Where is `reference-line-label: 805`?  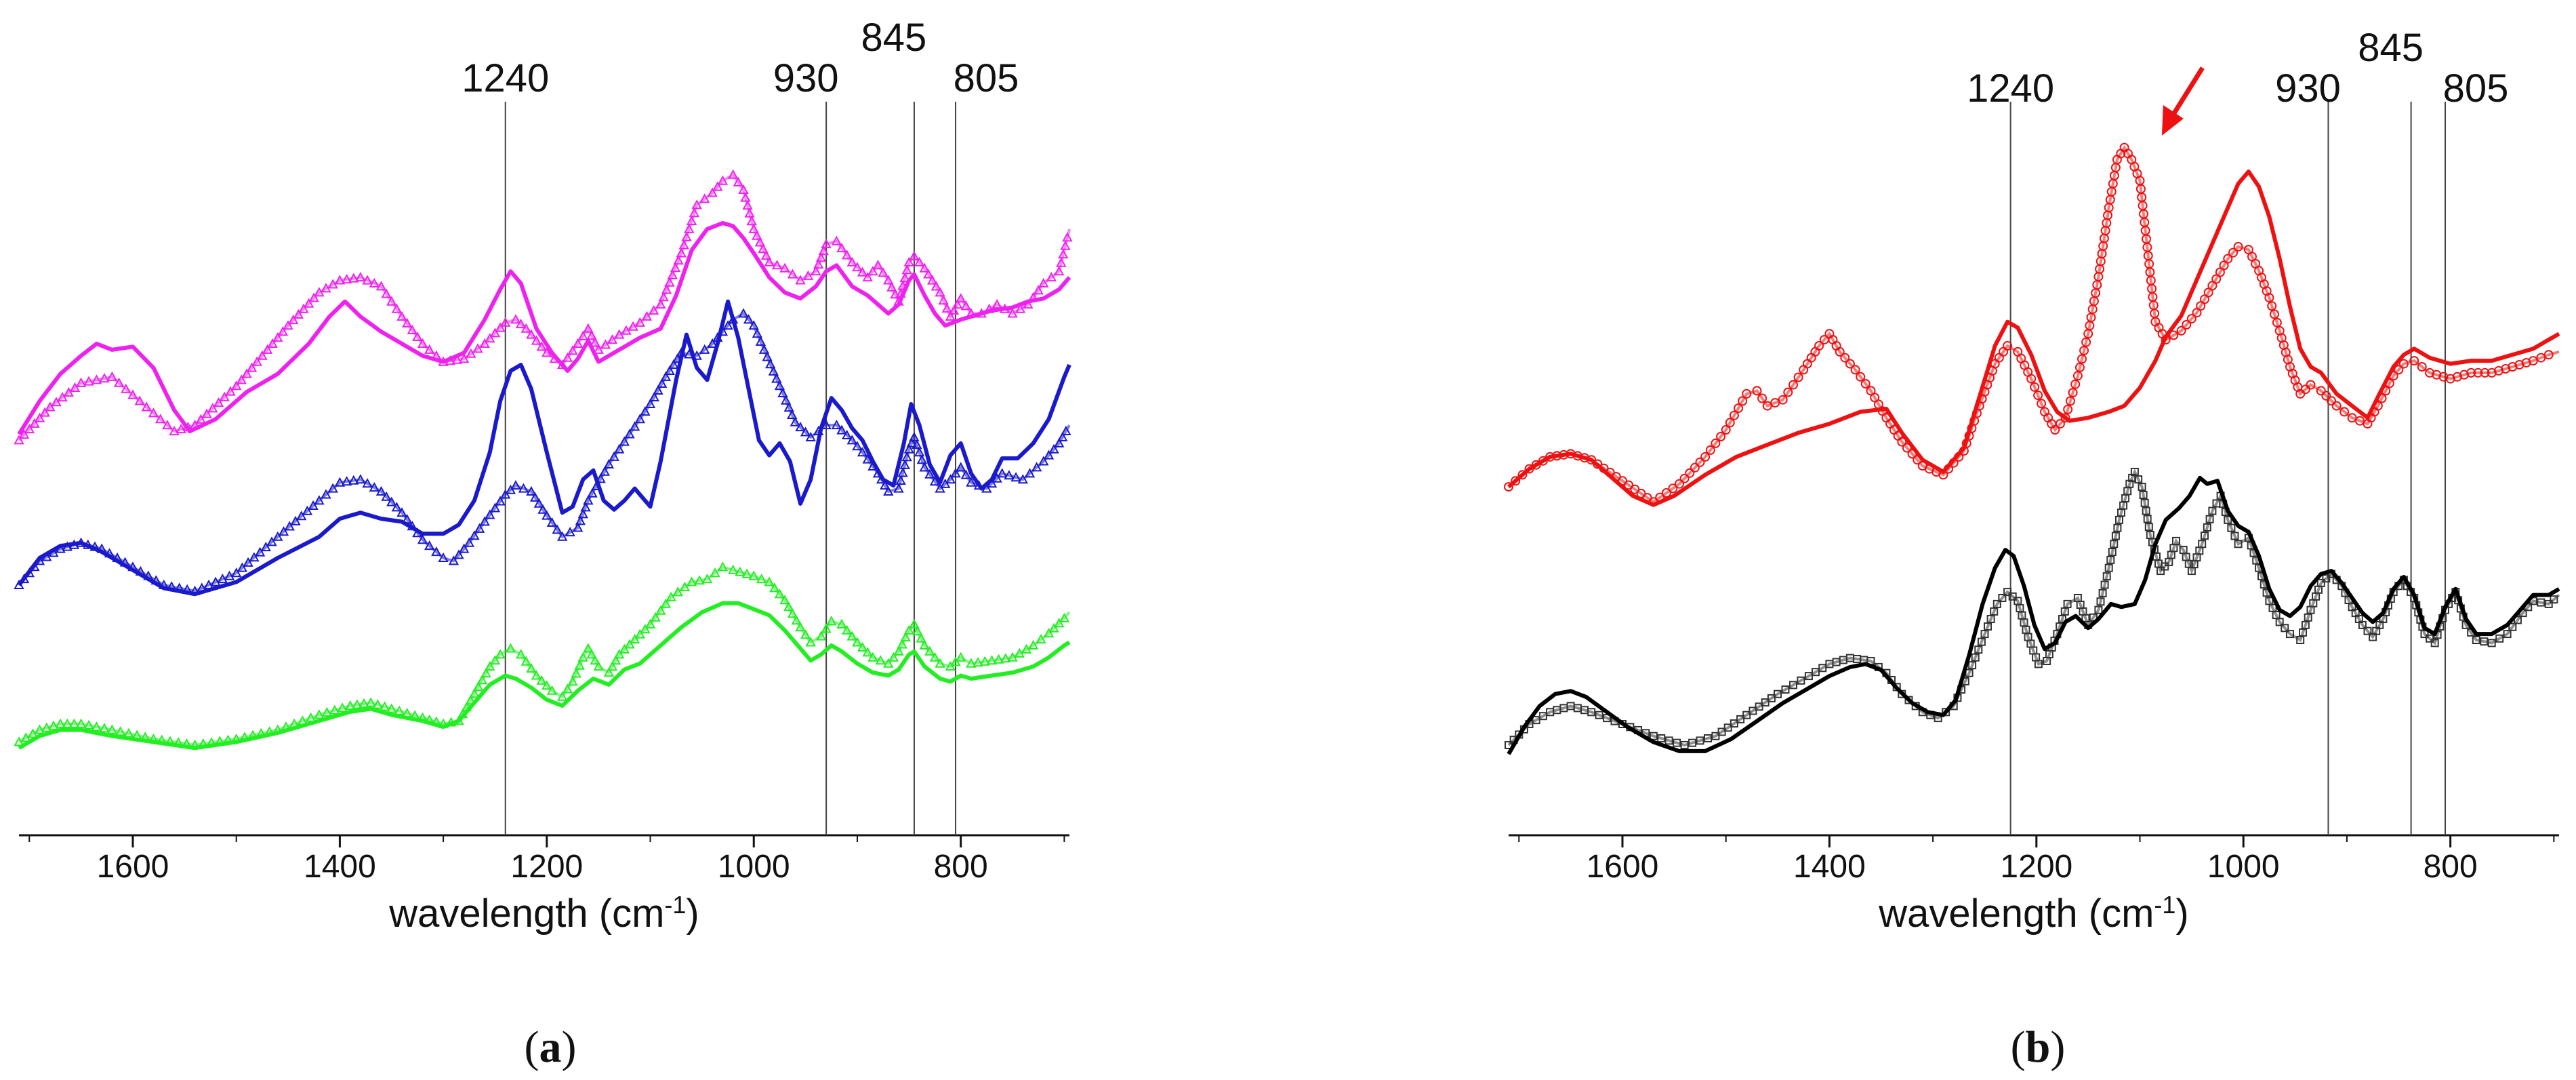
reference-line-label: 805 is located at coordinates (987, 78).